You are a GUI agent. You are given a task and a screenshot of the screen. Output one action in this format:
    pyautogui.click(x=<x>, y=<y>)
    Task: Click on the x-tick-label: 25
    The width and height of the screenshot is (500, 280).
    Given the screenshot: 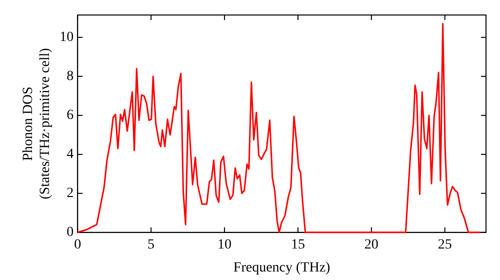 What is the action you would take?
    pyautogui.click(x=445, y=244)
    